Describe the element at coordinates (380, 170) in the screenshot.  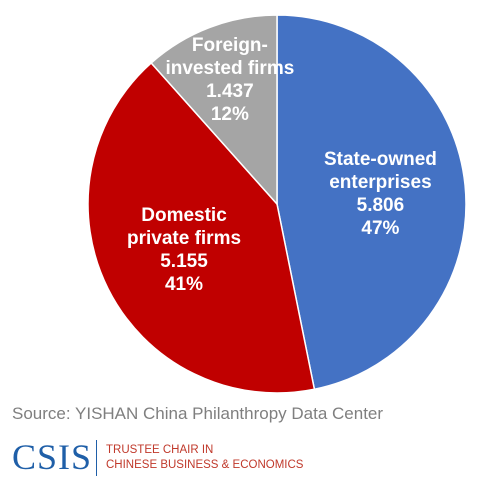
I see `category-label: State-owned enterprises` at that location.